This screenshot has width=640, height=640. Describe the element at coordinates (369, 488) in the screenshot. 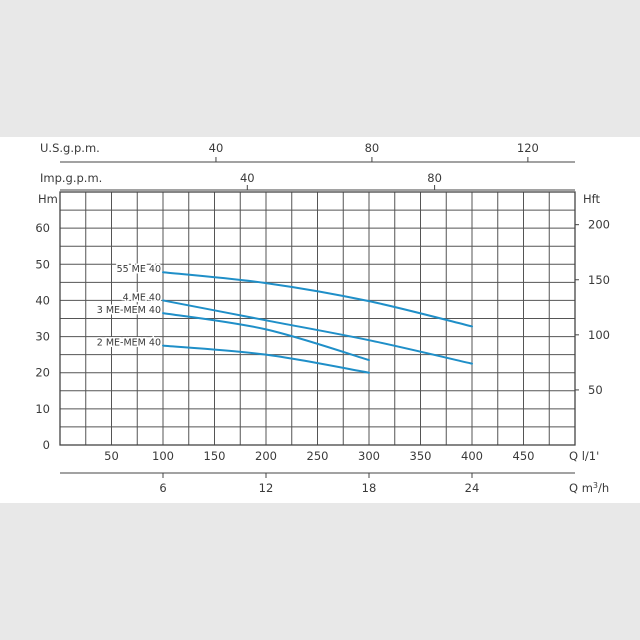

I see `m3h-tick-label: 18` at that location.